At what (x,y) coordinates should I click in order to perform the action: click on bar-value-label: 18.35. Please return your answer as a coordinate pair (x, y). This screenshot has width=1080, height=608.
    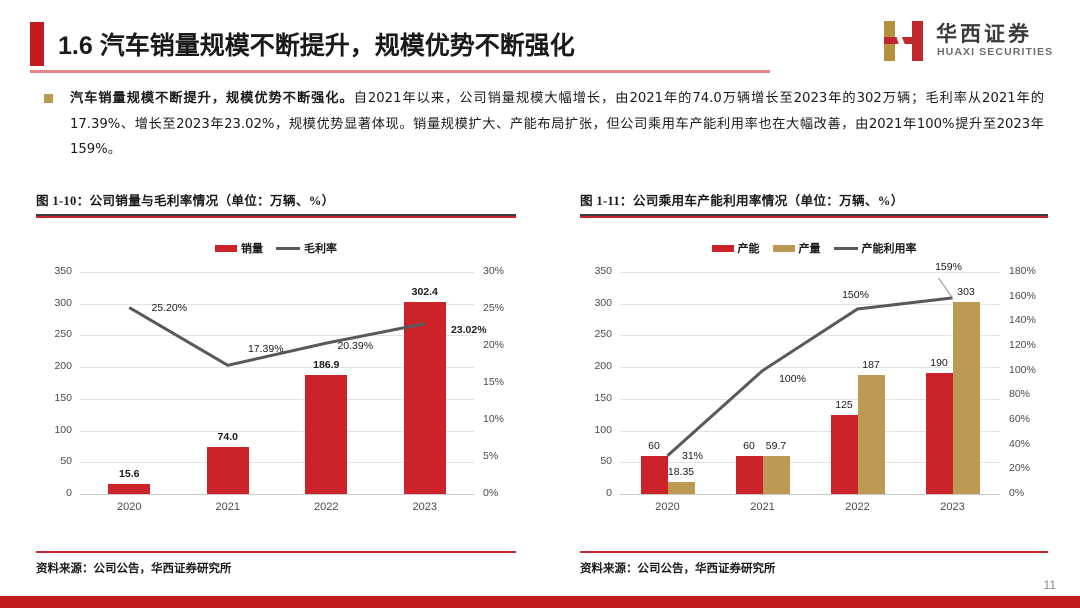
    Looking at the image, I should click on (681, 472).